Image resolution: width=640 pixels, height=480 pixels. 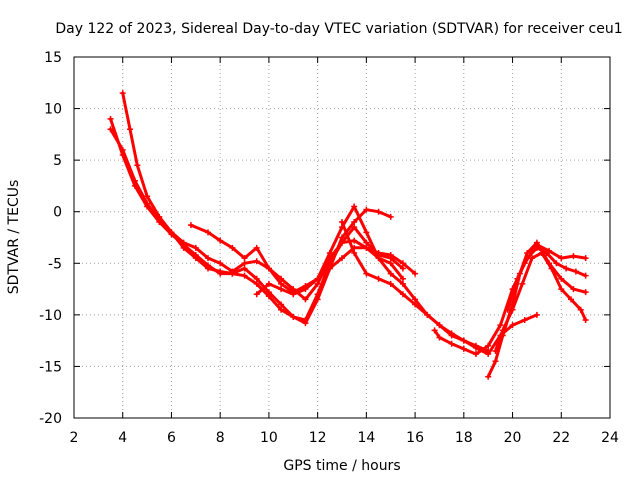 I want to click on y-tick-label: 5, so click(x=57, y=161).